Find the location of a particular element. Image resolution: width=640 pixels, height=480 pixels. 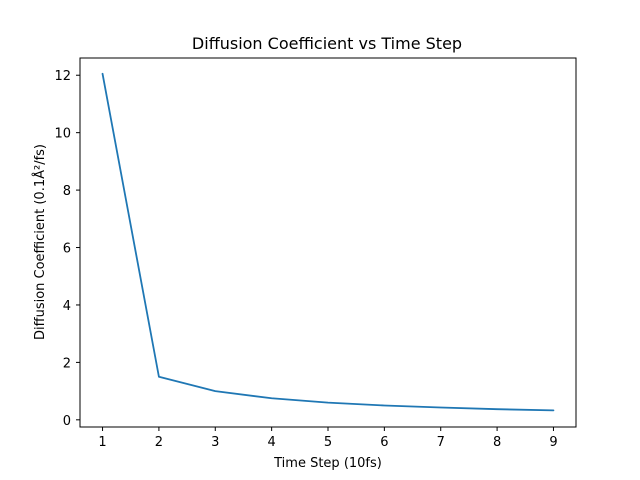

y-axis: 0 2 4 6 8 10 12 is located at coordinates (67, 249).